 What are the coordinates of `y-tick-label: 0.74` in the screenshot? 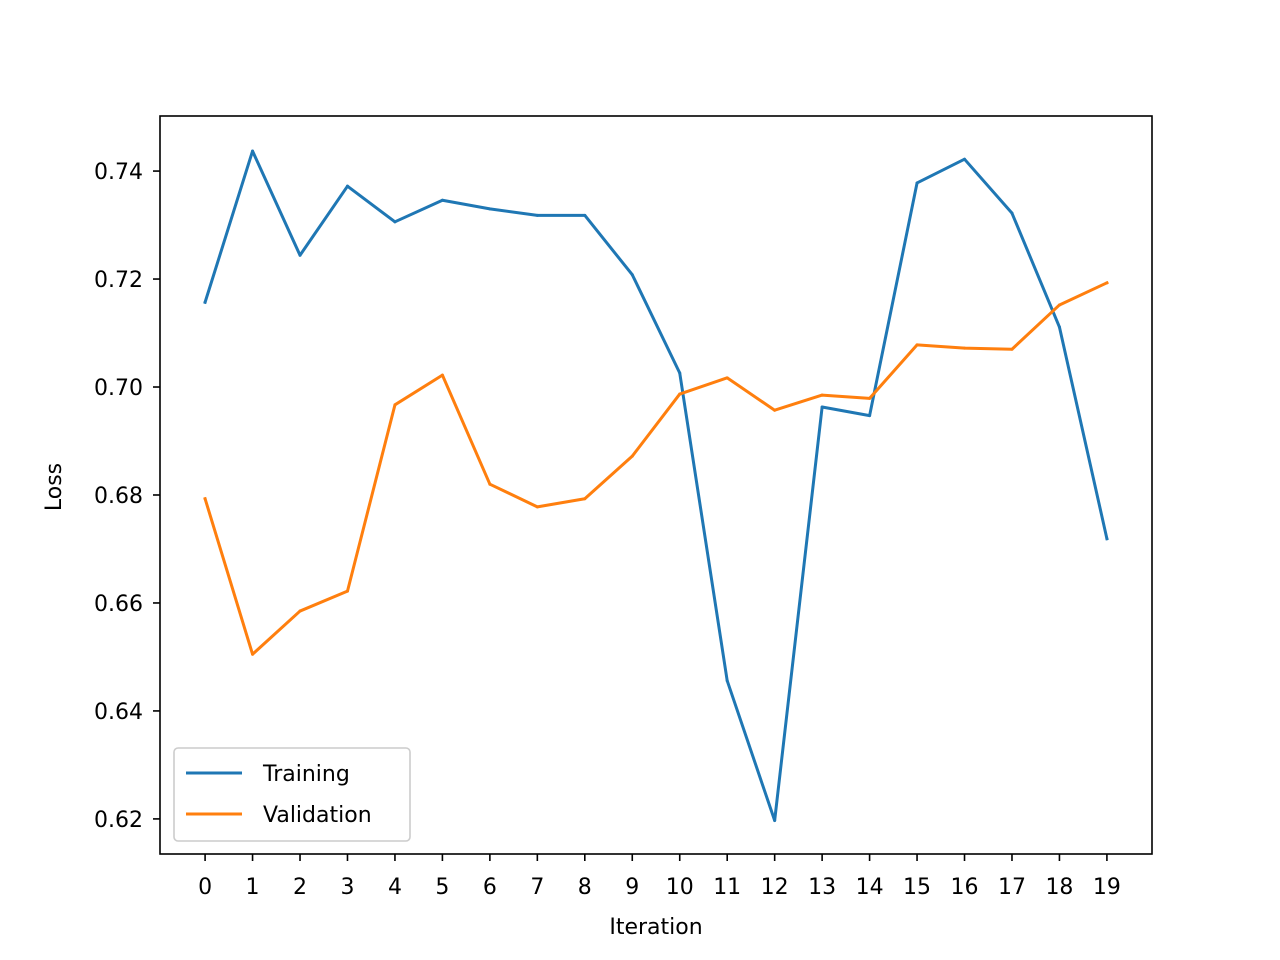 It's located at (118, 172).